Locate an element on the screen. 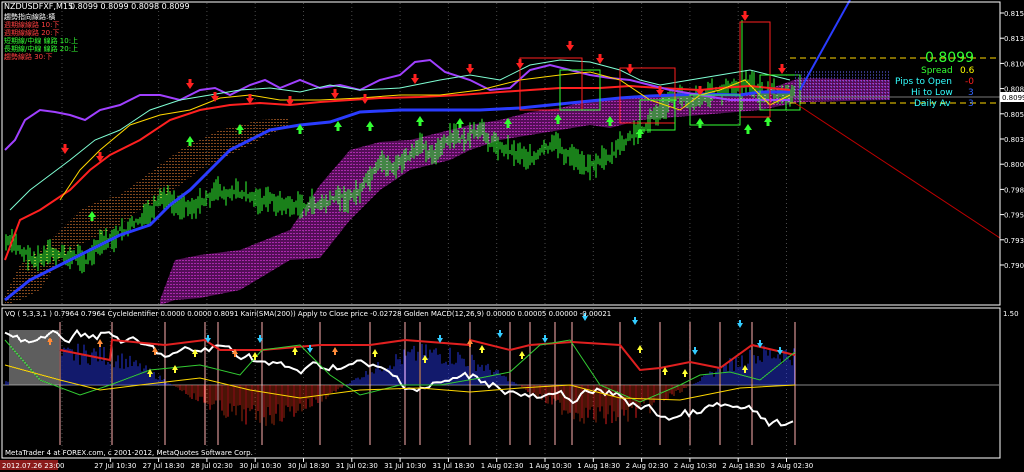 The width and height of the screenshot is (1024, 472). sub-axis-max: 1.50 is located at coordinates (1011, 314).